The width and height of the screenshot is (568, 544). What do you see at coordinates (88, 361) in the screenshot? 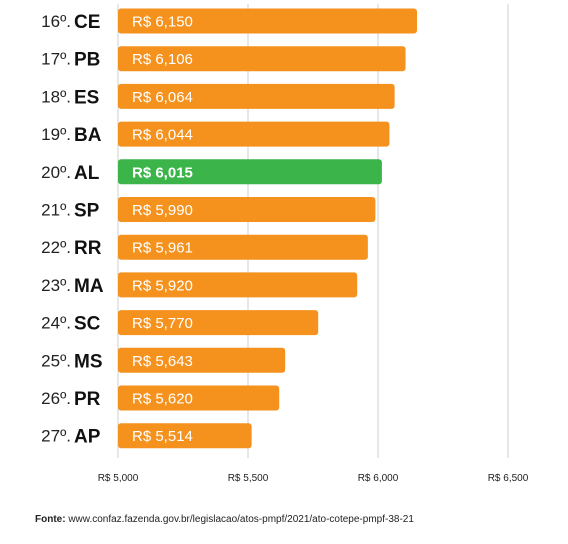
I see `category-label: MS` at bounding box center [88, 361].